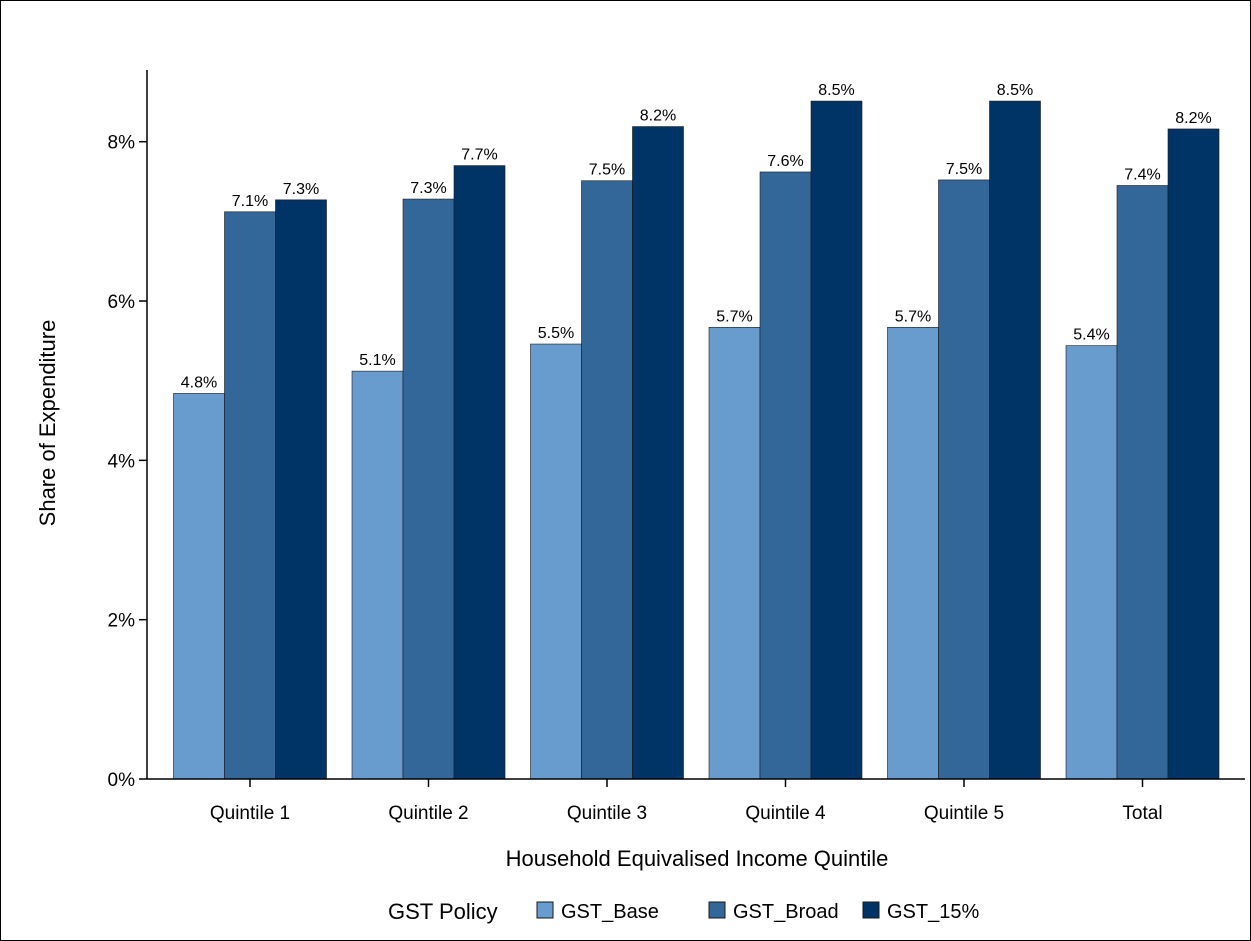  What do you see at coordinates (377, 360) in the screenshot?
I see `data-label: 5.1%` at bounding box center [377, 360].